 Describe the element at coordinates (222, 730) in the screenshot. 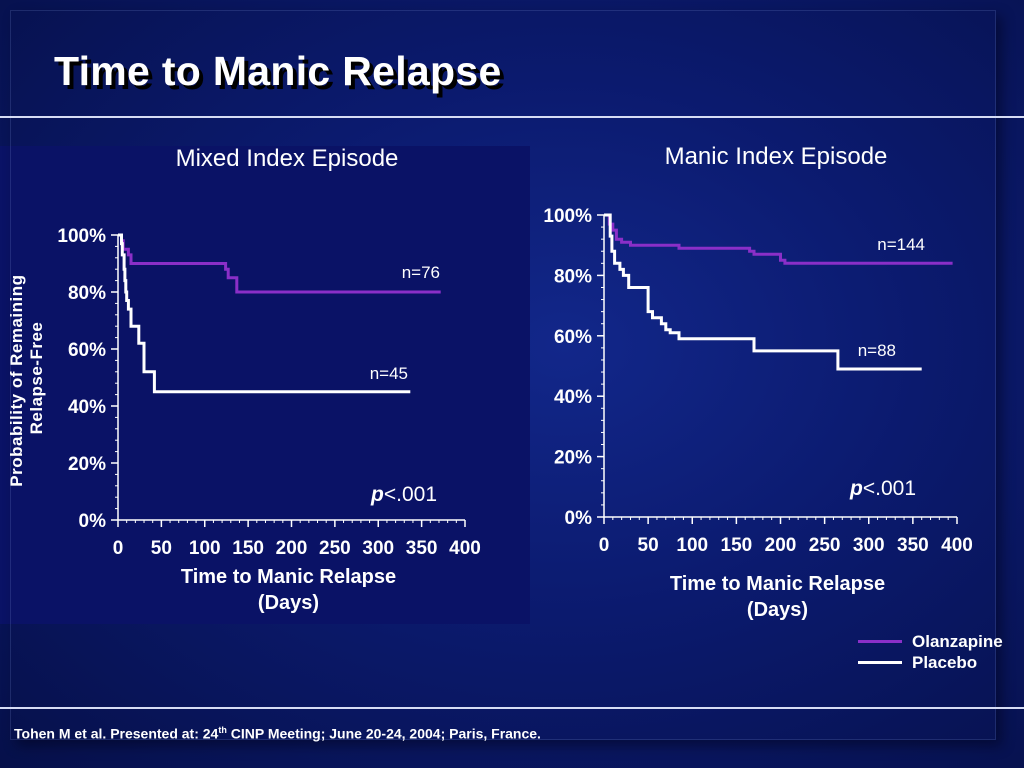

I see `footnote-superscript: th` at that location.